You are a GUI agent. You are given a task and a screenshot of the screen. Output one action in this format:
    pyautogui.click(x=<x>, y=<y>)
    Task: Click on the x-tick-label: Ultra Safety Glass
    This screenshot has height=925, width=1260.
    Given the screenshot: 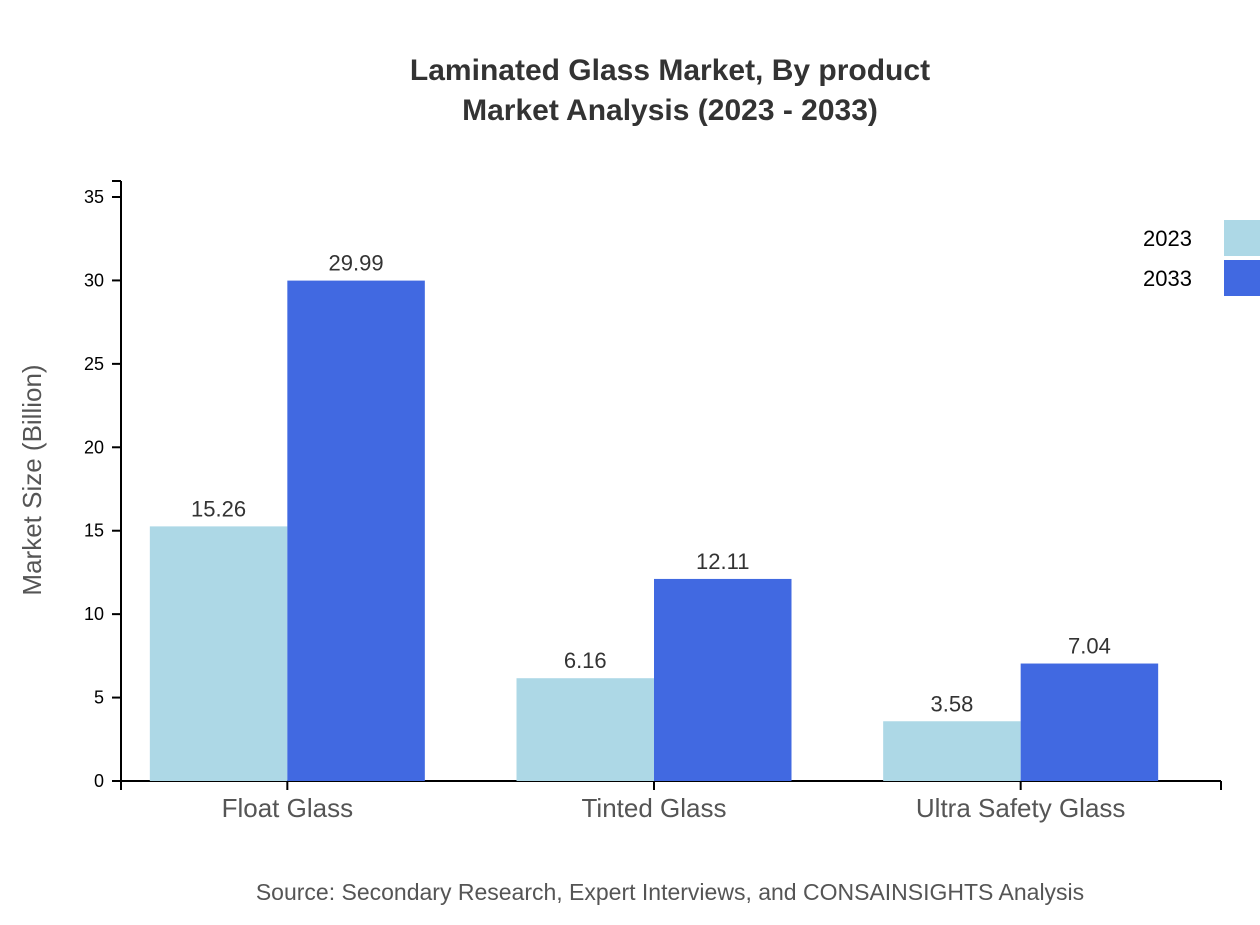 What is the action you would take?
    pyautogui.click(x=1021, y=808)
    